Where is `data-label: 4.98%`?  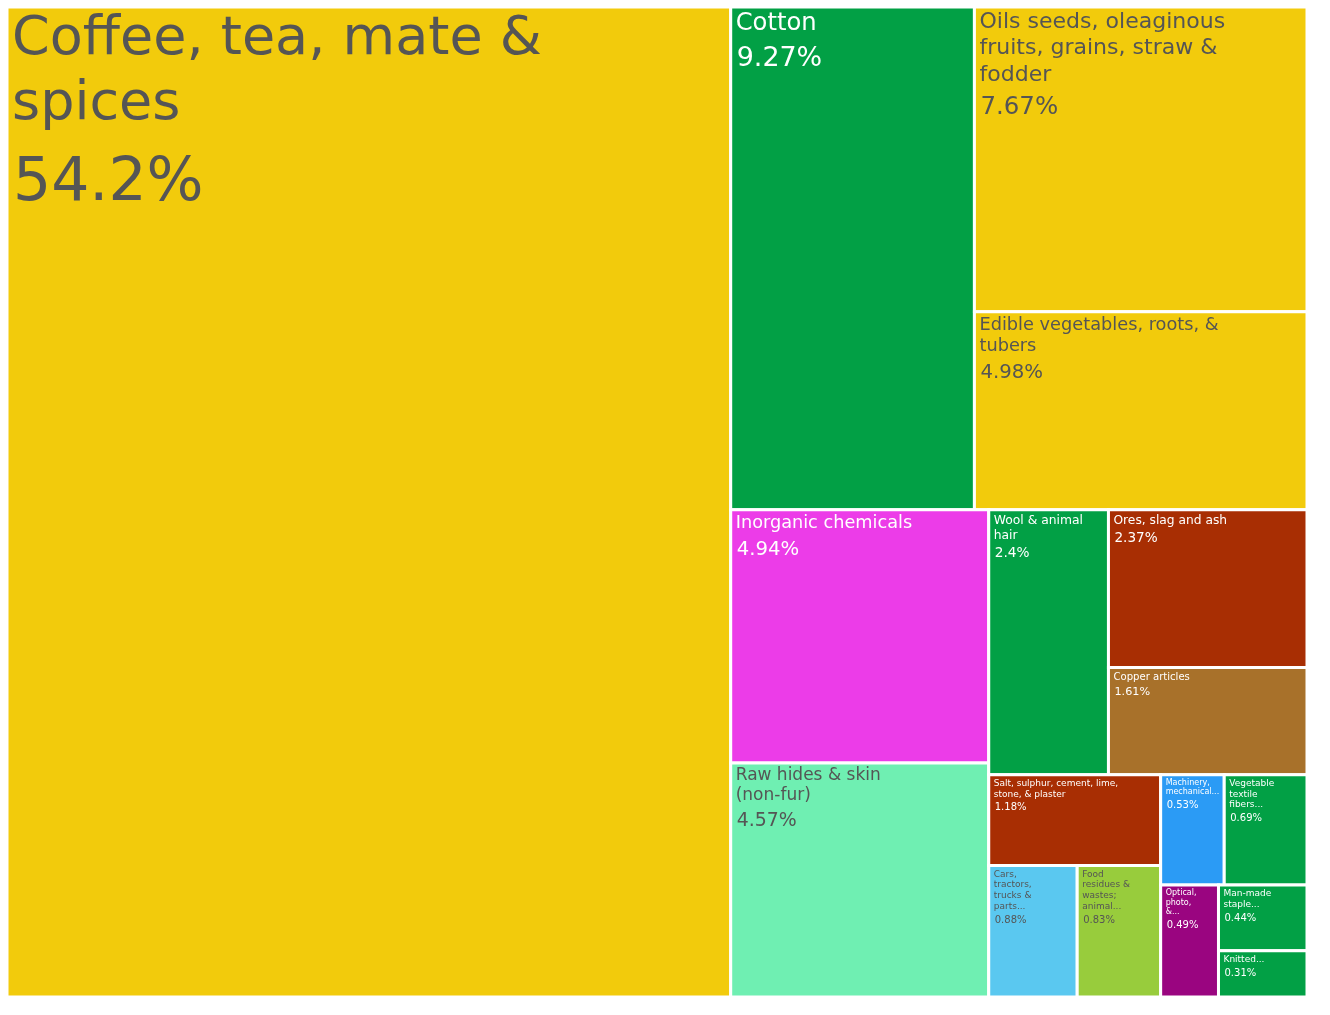 data-label: 4.98% is located at coordinates (1012, 372).